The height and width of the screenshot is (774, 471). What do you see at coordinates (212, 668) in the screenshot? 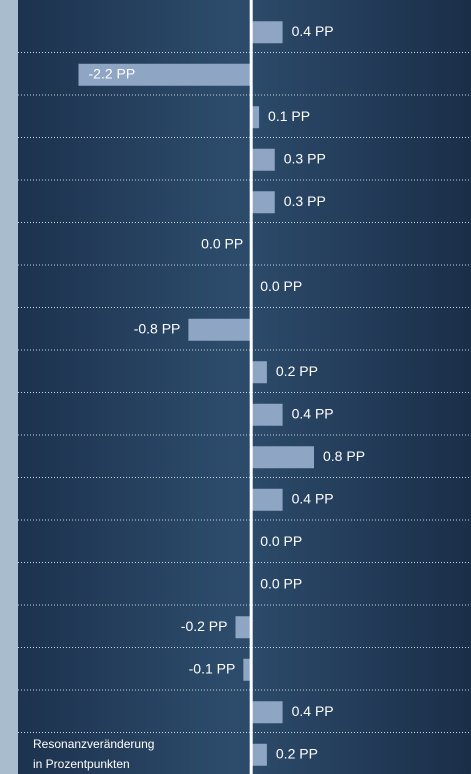
I see `value-label: -0.1 PP` at bounding box center [212, 668].